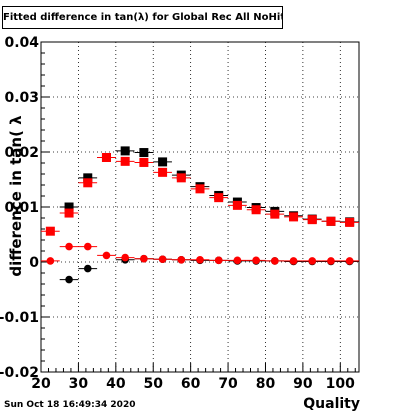  I want to click on x-tick-label: 90, so click(303, 384).